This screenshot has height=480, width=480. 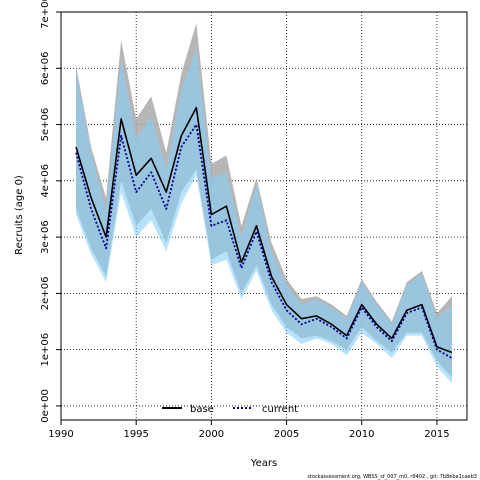 I want to click on y-tick-label: 2e+06, so click(x=45, y=294).